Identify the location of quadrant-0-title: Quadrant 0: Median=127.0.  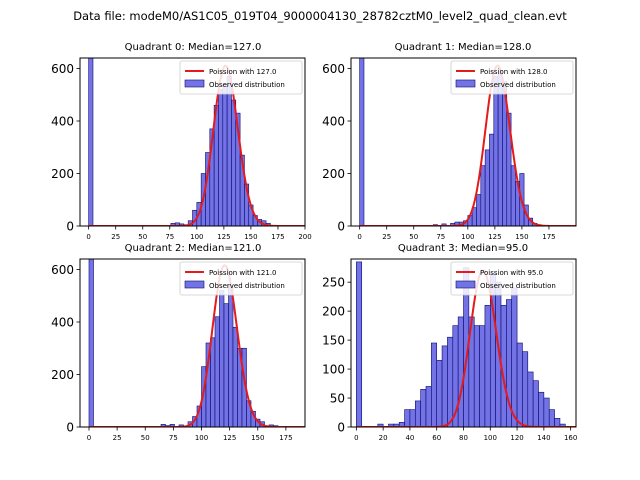
(193, 47).